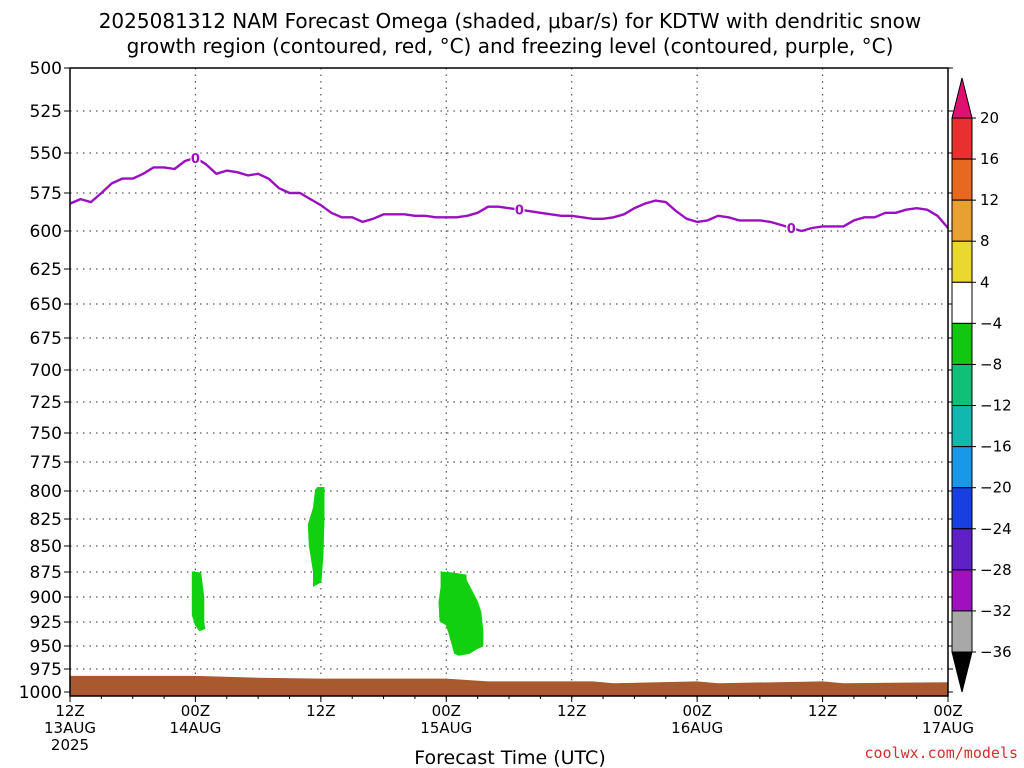 The image size is (1024, 768). I want to click on colorbar-tick-label: −8, so click(991, 364).